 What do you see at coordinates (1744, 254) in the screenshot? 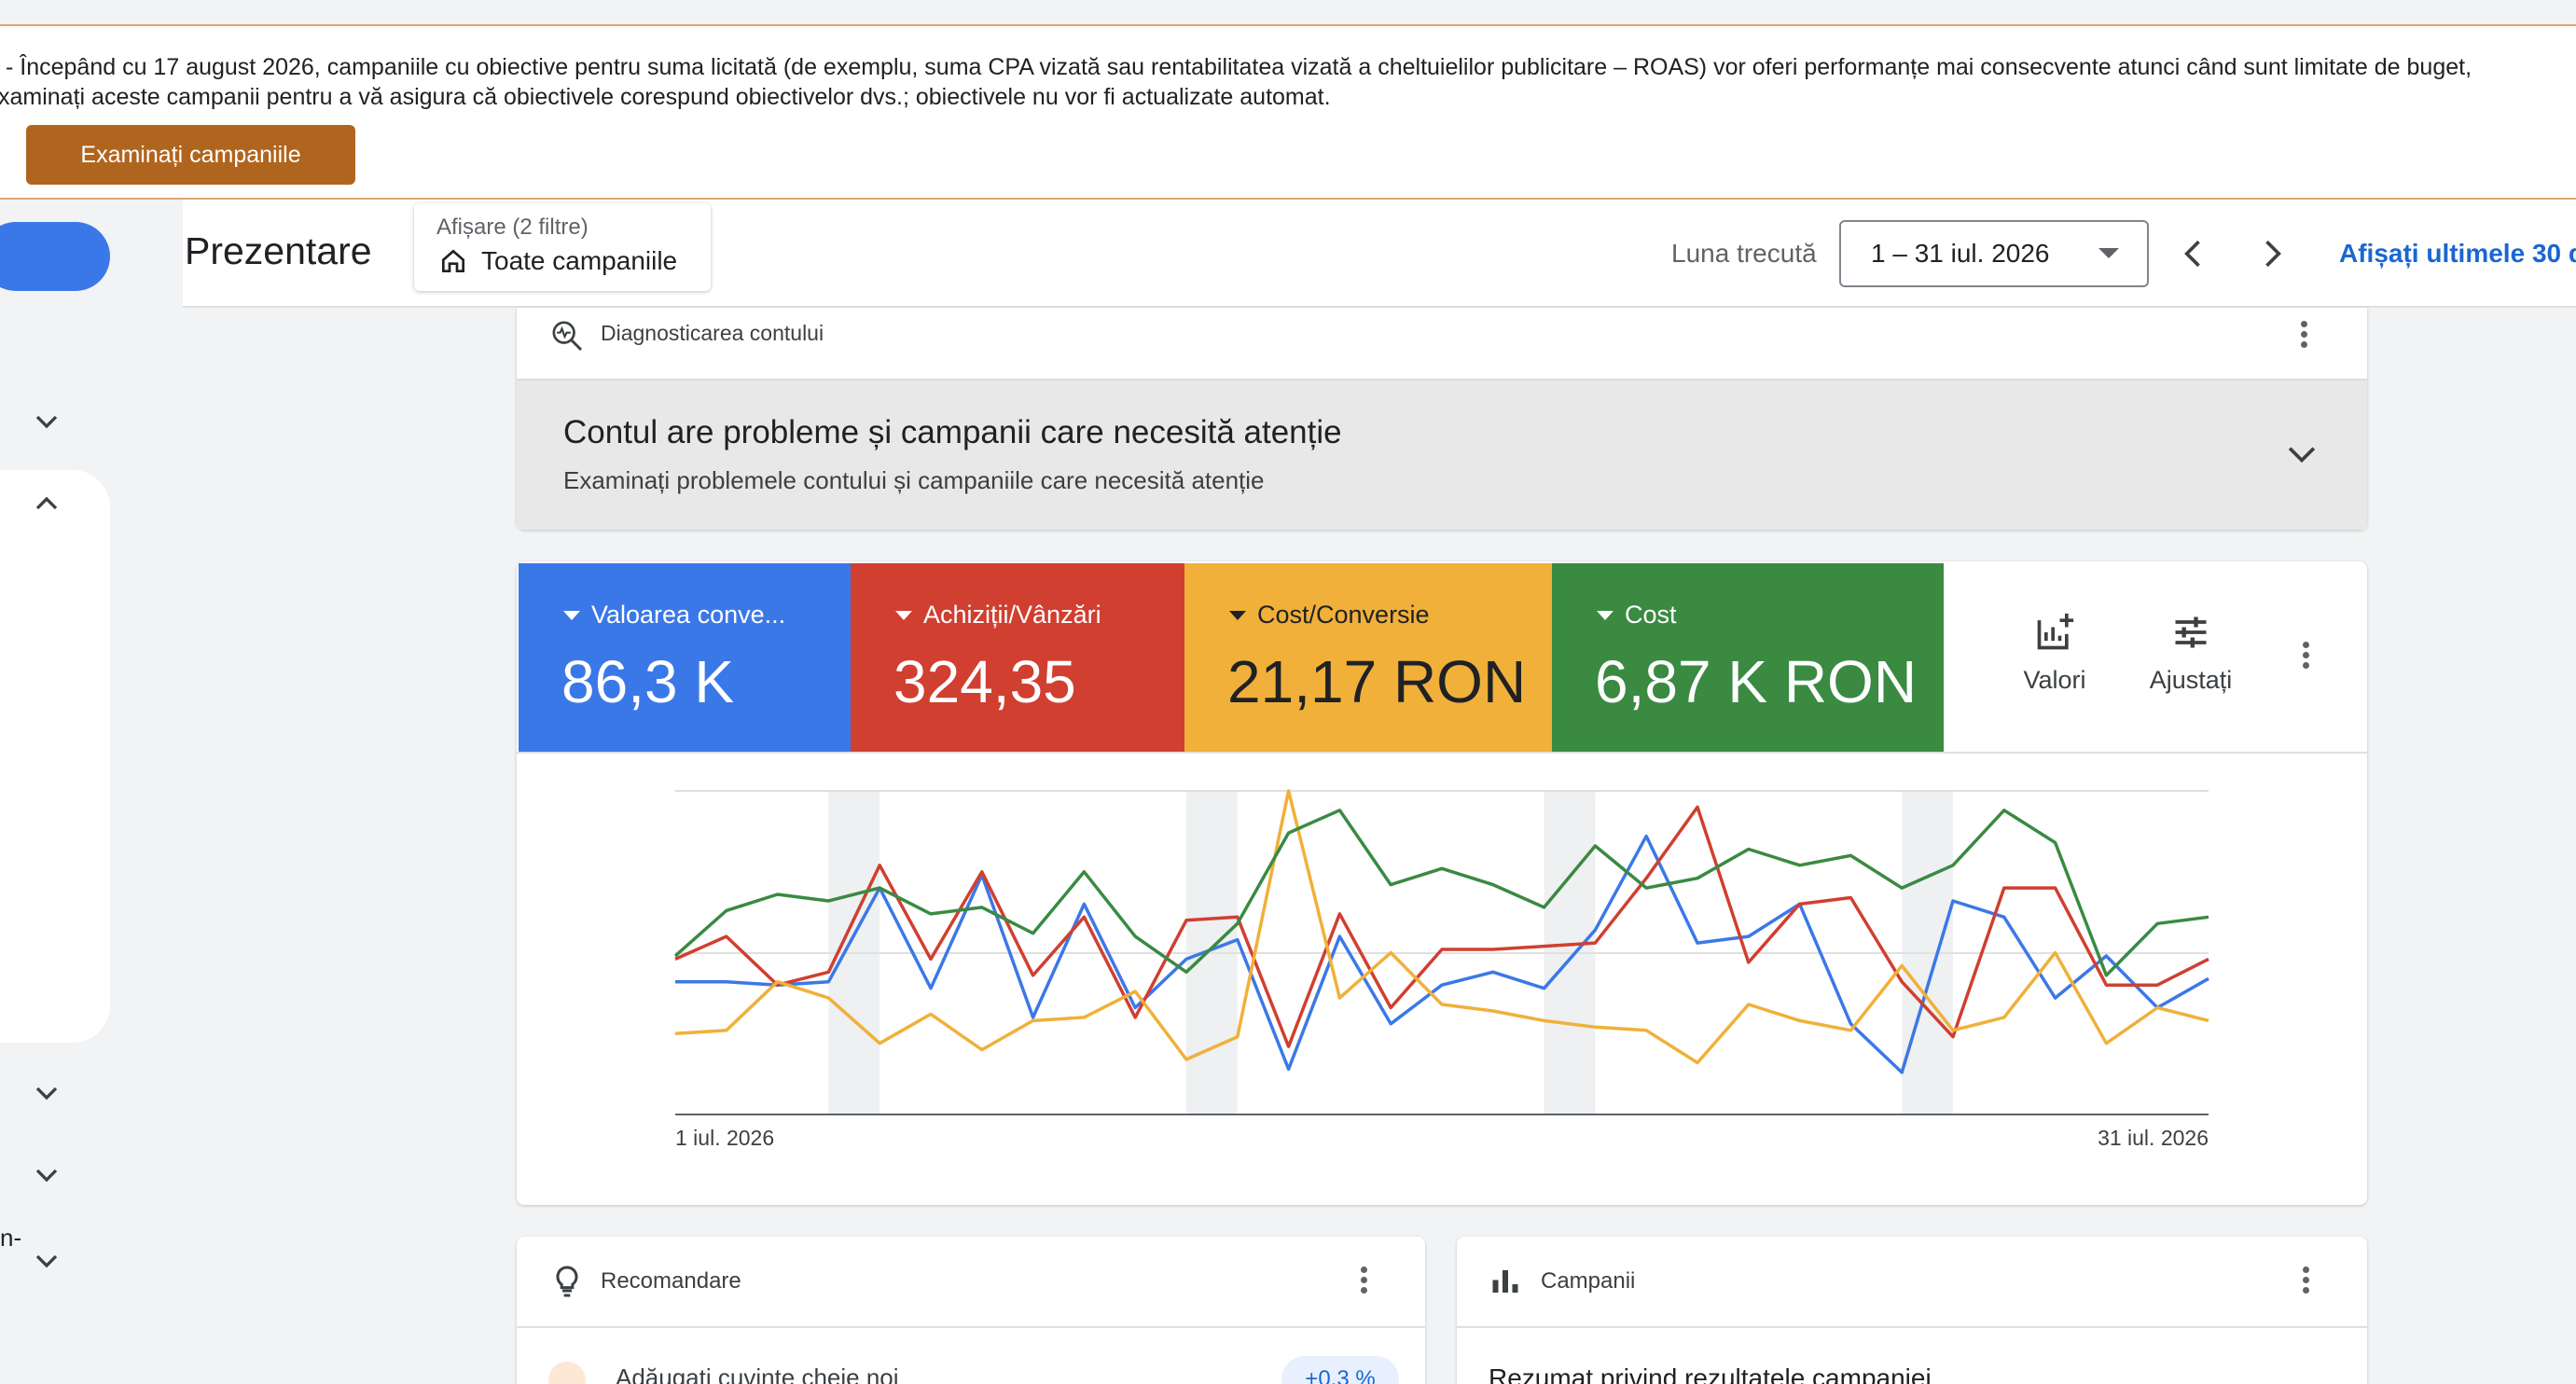
I see `date-preset-label: Luna trecută` at bounding box center [1744, 254].